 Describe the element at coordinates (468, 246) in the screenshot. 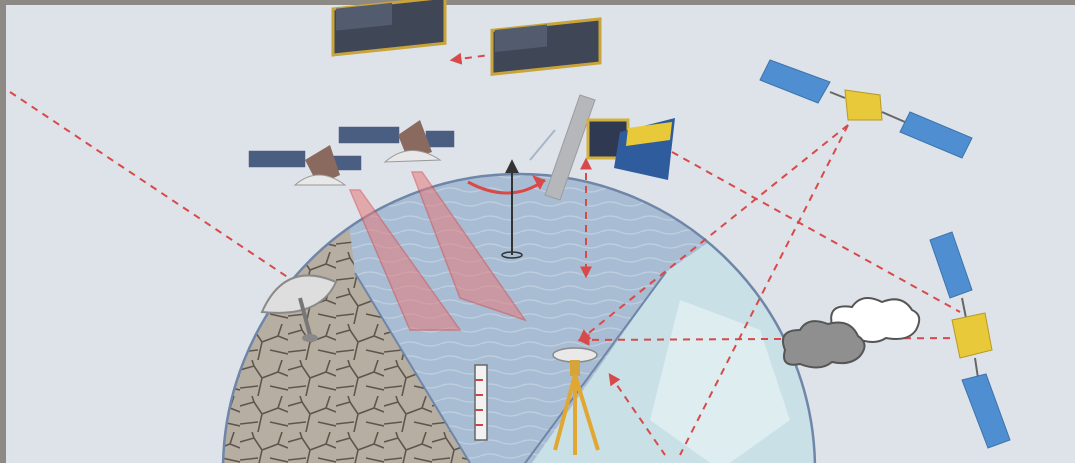

I see `radar-beam-right` at that location.